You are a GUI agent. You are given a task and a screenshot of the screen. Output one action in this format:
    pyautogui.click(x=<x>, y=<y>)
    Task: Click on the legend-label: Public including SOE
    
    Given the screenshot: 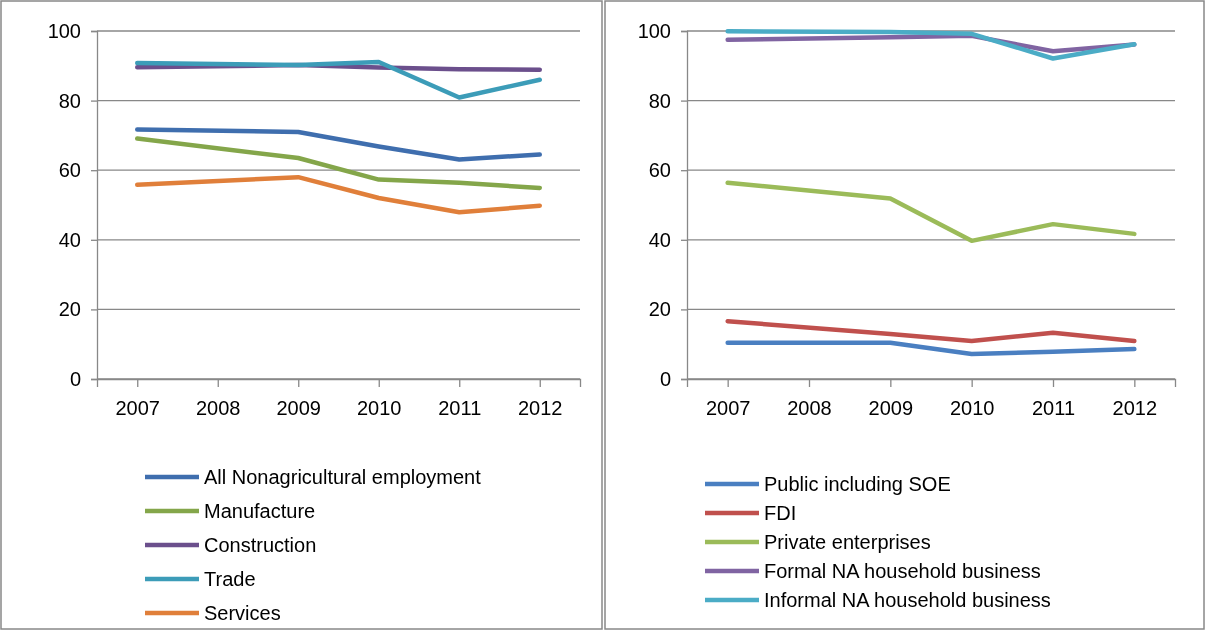 What is the action you would take?
    pyautogui.click(x=857, y=484)
    